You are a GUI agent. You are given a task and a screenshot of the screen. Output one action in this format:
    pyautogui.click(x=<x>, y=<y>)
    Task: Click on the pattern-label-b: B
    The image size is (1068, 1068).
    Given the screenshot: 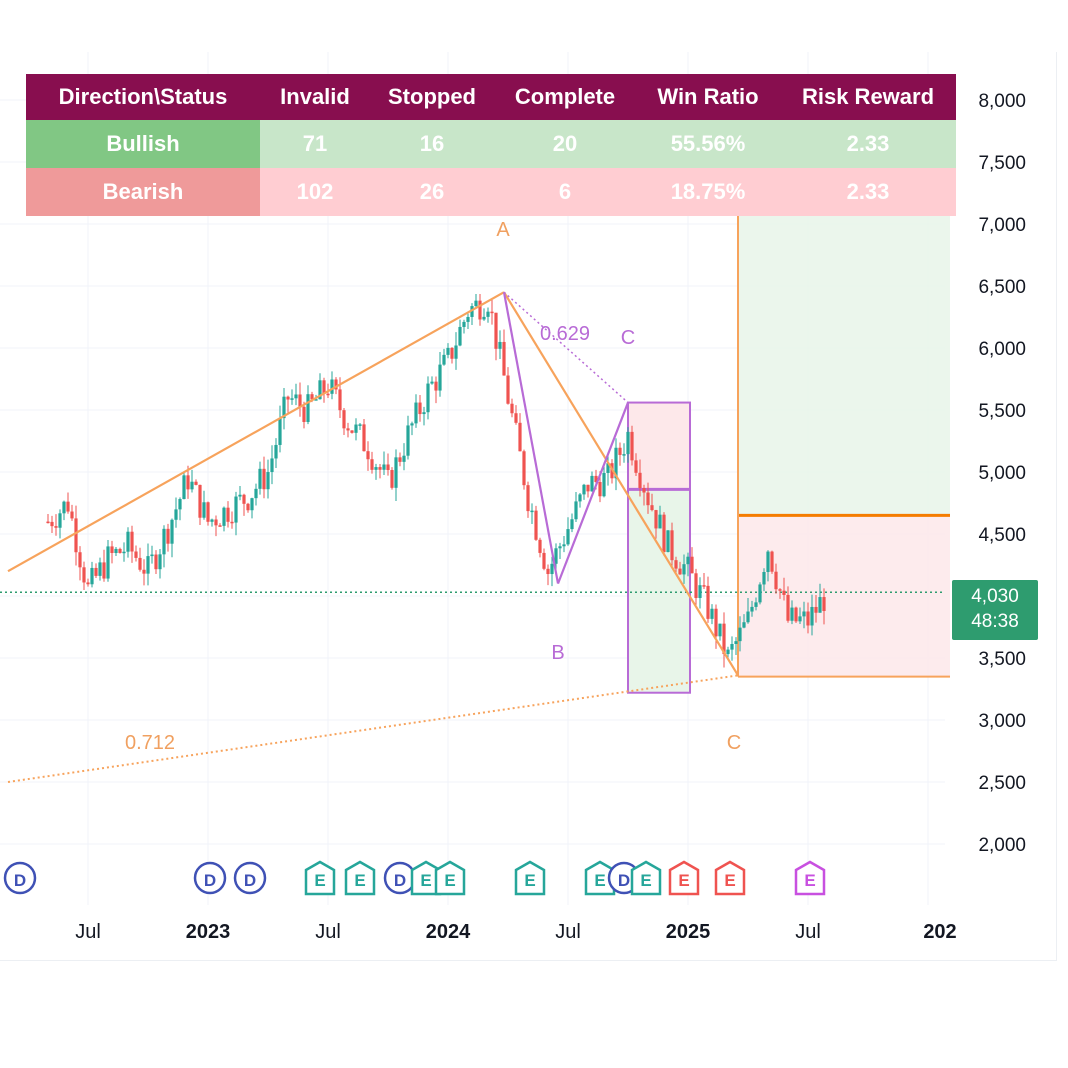 What is the action you would take?
    pyautogui.click(x=557, y=653)
    